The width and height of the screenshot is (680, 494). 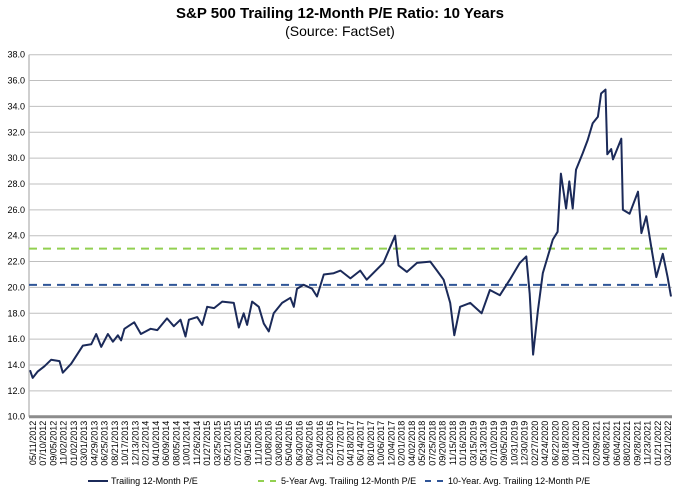 What do you see at coordinates (135, 443) in the screenshot?
I see `x-tick-label: 12/13/2013` at bounding box center [135, 443].